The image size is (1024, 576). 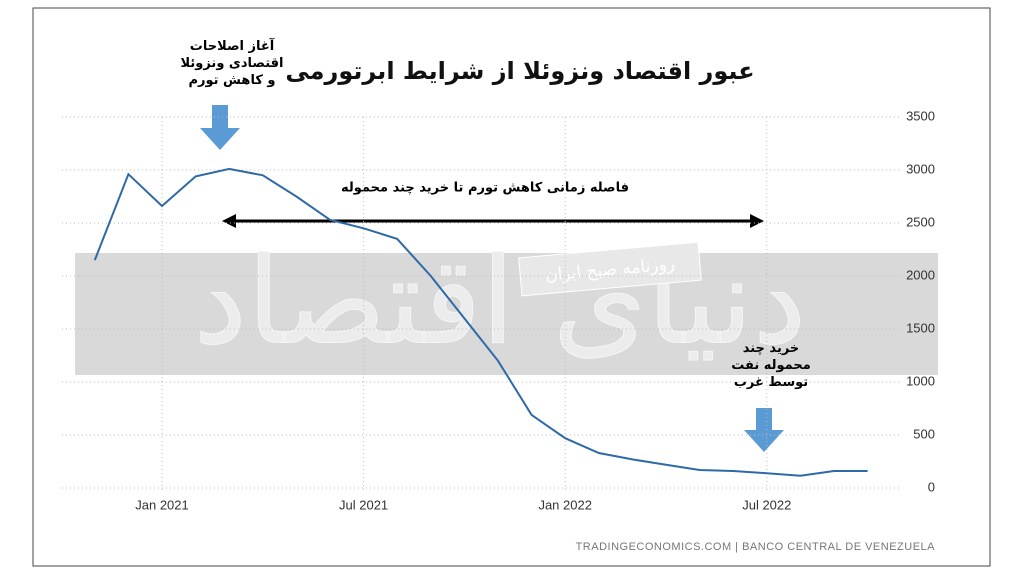 I want to click on annotation: آغاز اصلاحات اقتصادی ونزوئلا و کاهش تورم, so click(x=232, y=62).